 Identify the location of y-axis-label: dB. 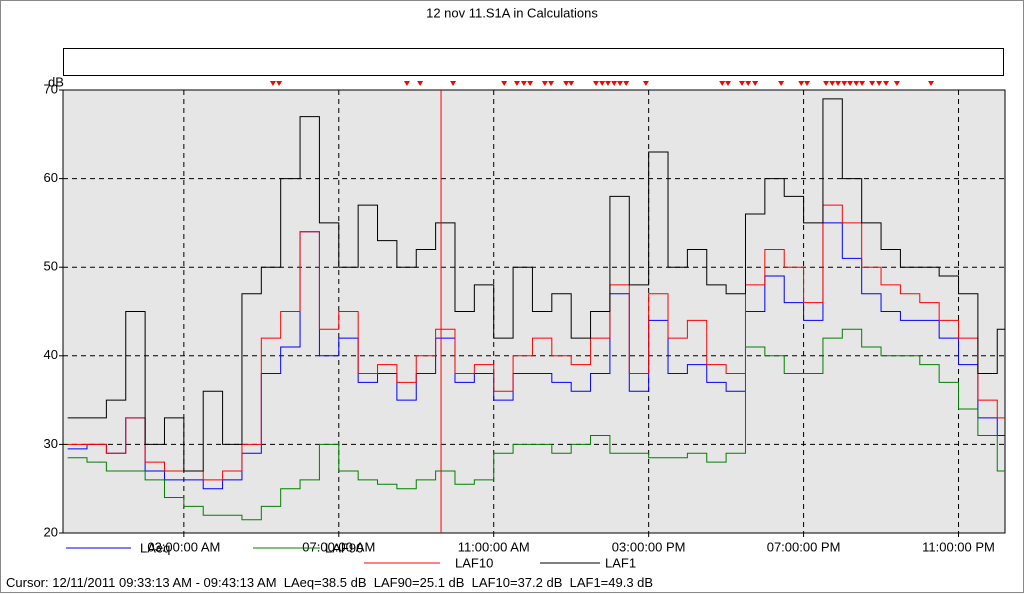
(56, 81).